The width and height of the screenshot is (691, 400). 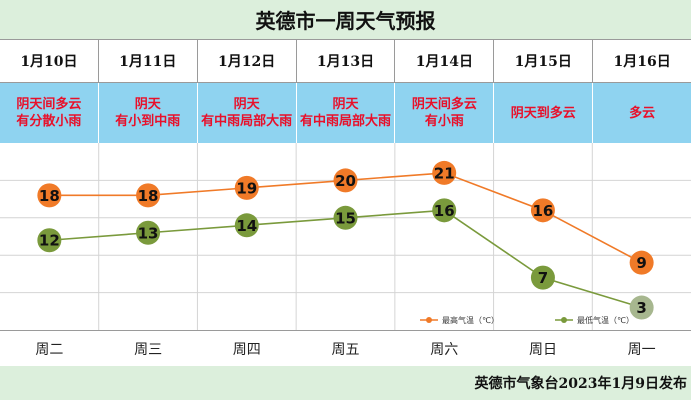 I want to click on weekday-cell: 周六, so click(x=444, y=348).